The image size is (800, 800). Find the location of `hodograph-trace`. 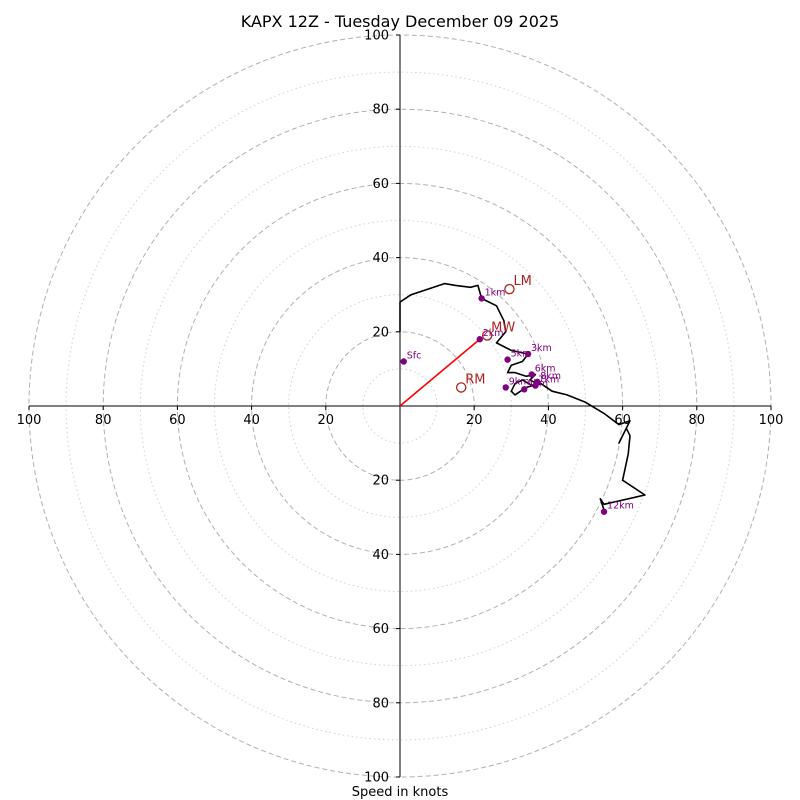

hodograph-trace is located at coordinates (522, 396).